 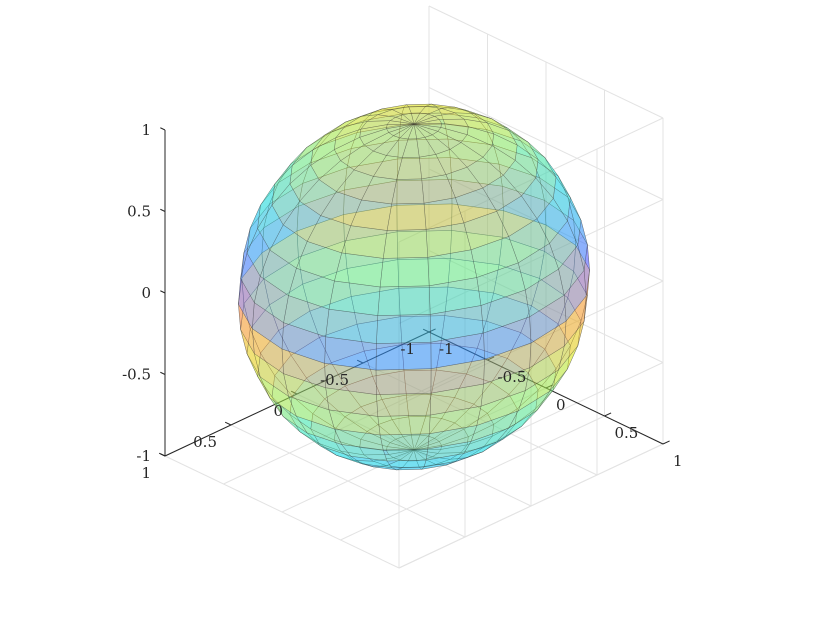 What do you see at coordinates (146, 293) in the screenshot?
I see `z-tick-label: 0` at bounding box center [146, 293].